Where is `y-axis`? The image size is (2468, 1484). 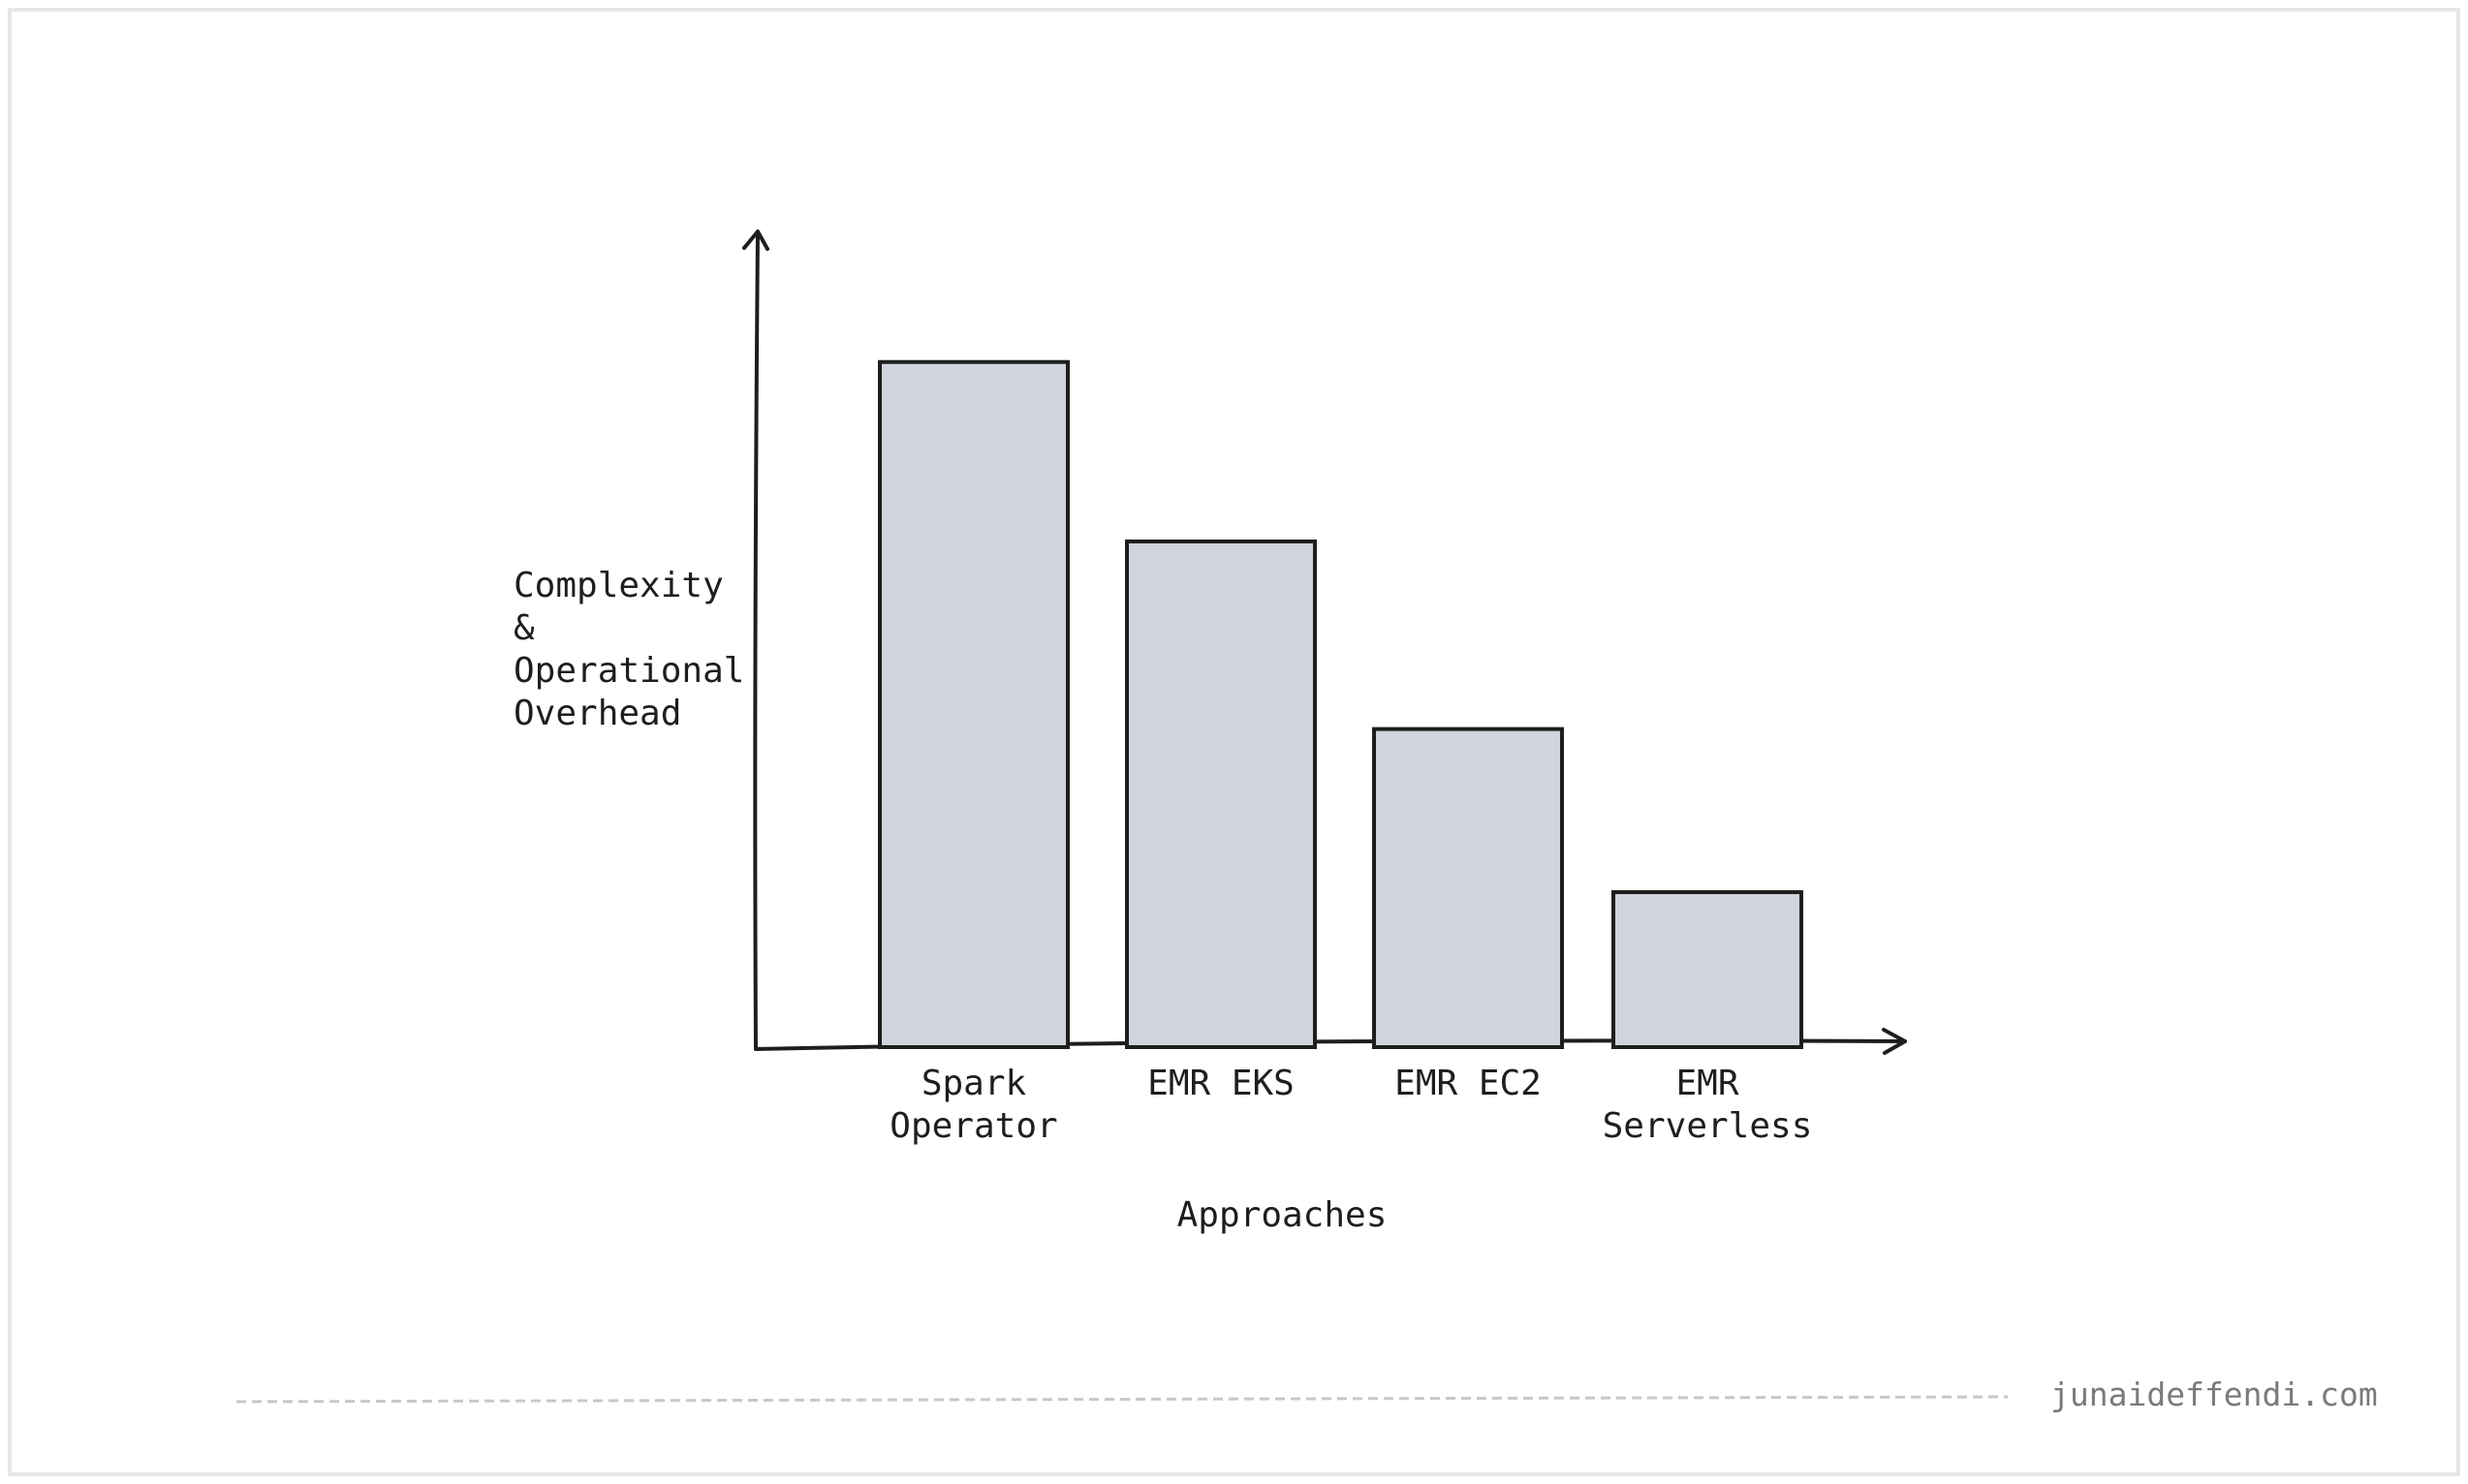
y-axis is located at coordinates (757, 640).